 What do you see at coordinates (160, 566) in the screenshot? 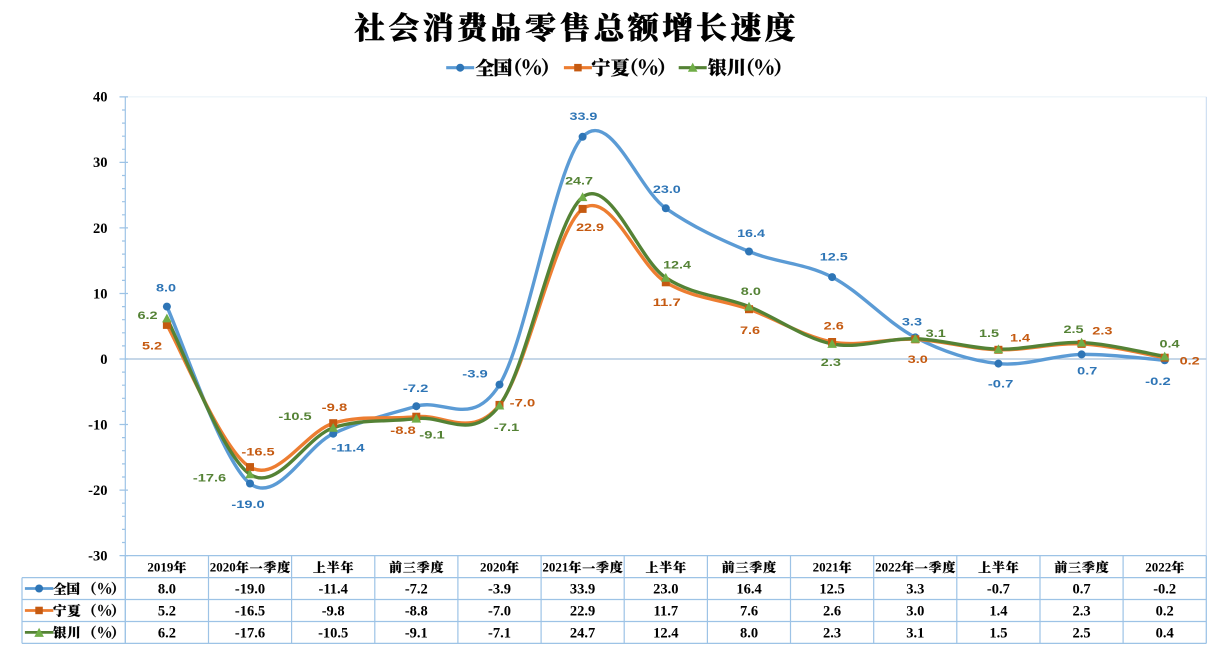
I see `svg-text: 2019` at bounding box center [160, 566].